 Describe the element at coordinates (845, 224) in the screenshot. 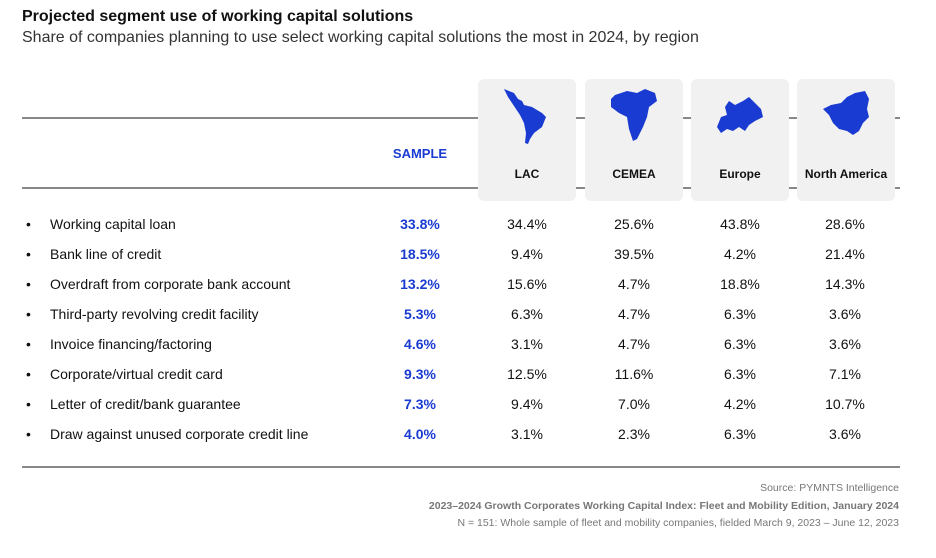

I see `region-value: 28.6%` at that location.